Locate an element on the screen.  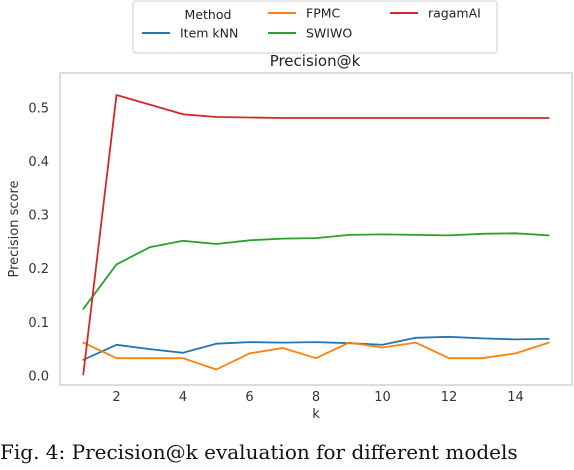
series-line-fpmc is located at coordinates (316, 356).